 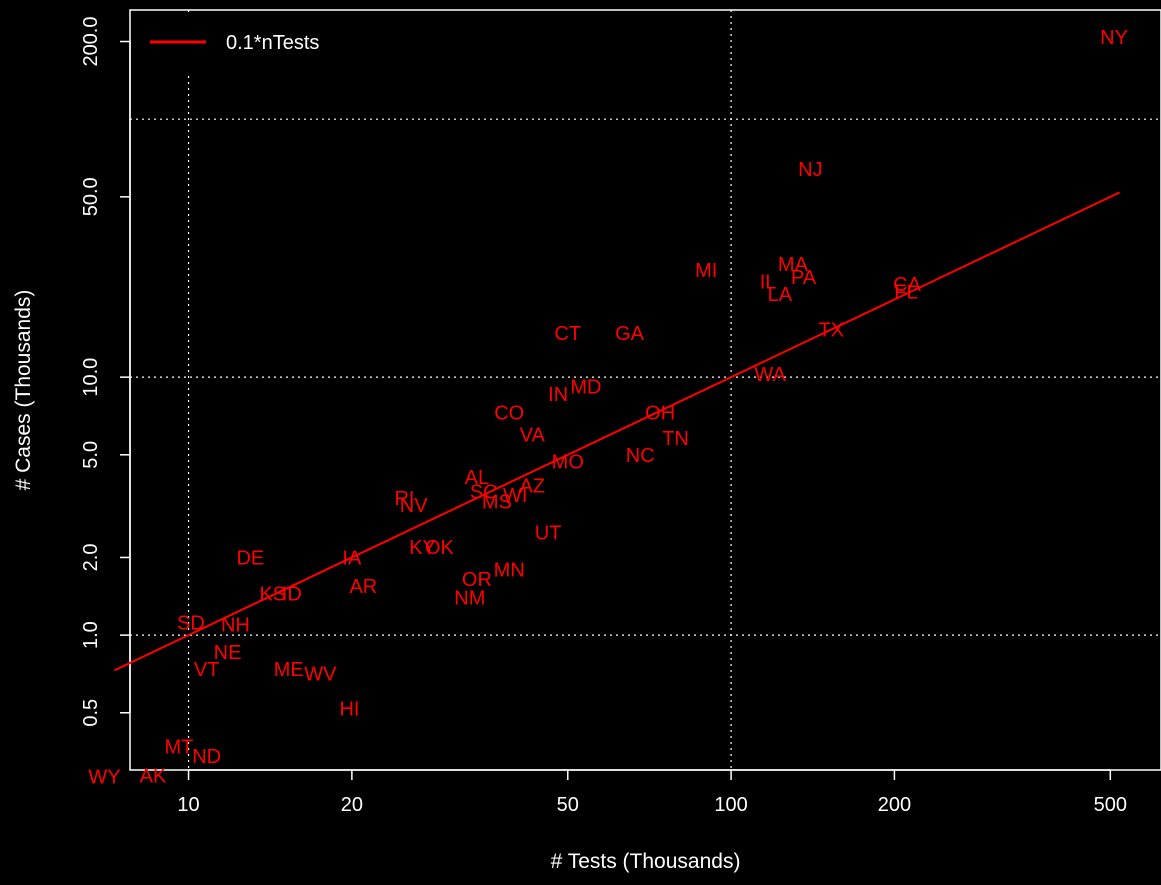 What do you see at coordinates (105, 371) in the screenshot?
I see `y-axis: 0.5 1.0 2.0 5.0 10.0 50.0 200.0` at bounding box center [105, 371].